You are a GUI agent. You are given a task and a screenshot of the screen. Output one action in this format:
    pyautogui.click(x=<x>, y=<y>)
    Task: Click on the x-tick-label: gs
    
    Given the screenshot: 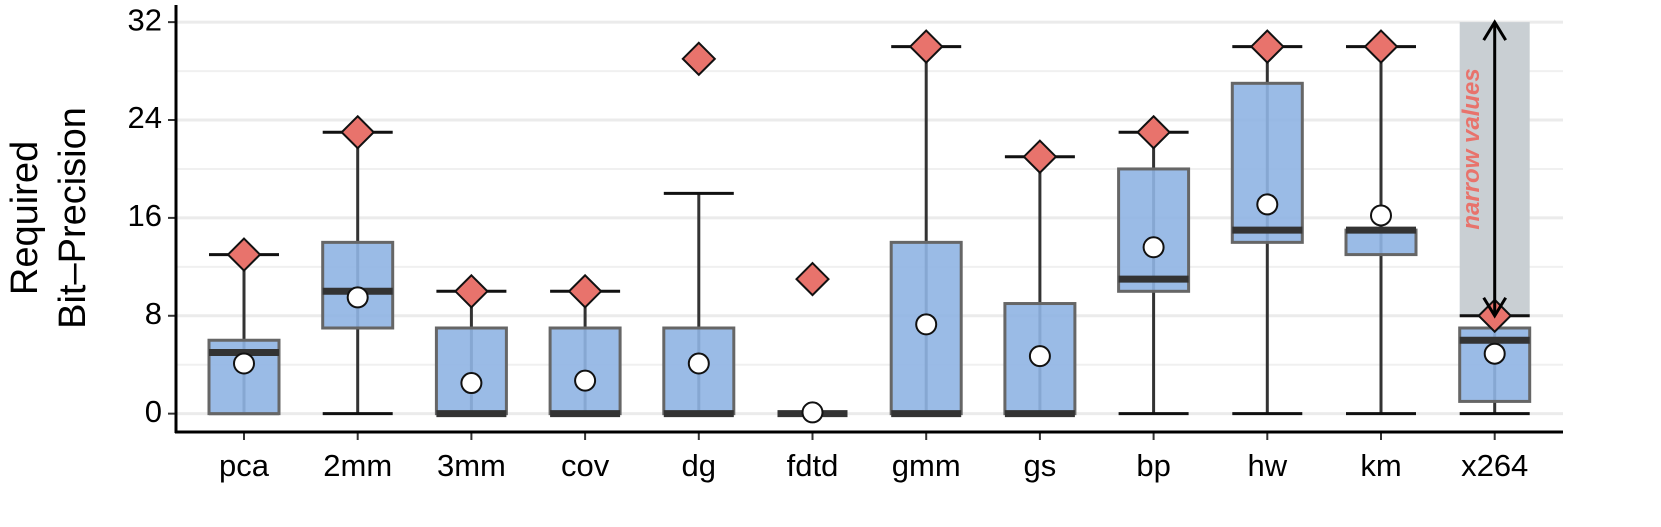 What is the action you would take?
    pyautogui.click(x=1040, y=465)
    